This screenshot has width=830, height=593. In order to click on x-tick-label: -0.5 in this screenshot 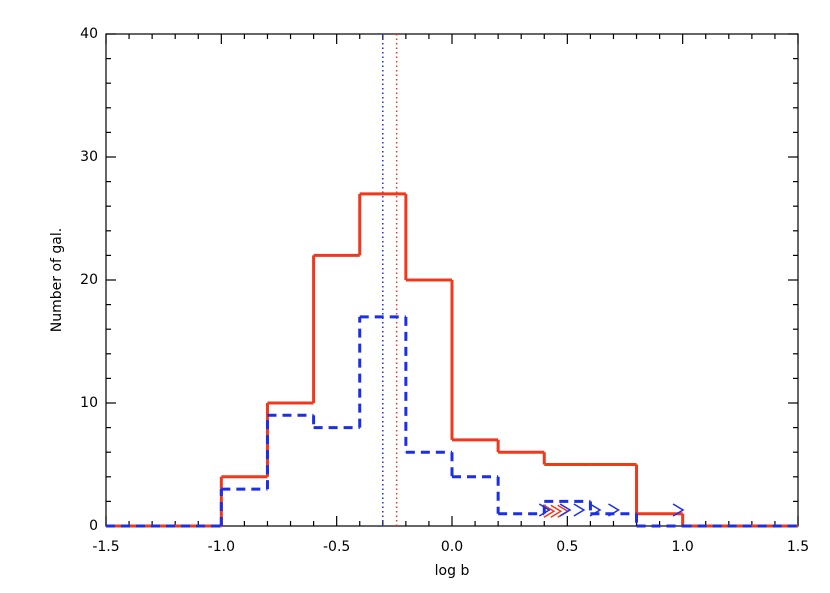, I will do `click(336, 547)`.